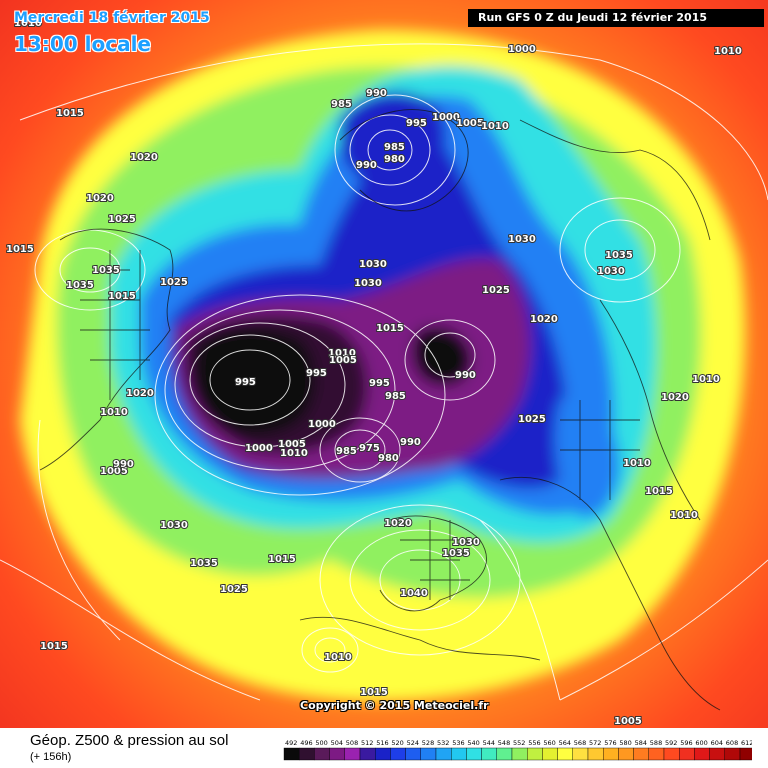 The width and height of the screenshot is (768, 768). I want to click on secondary-low-core, so click(442, 356).